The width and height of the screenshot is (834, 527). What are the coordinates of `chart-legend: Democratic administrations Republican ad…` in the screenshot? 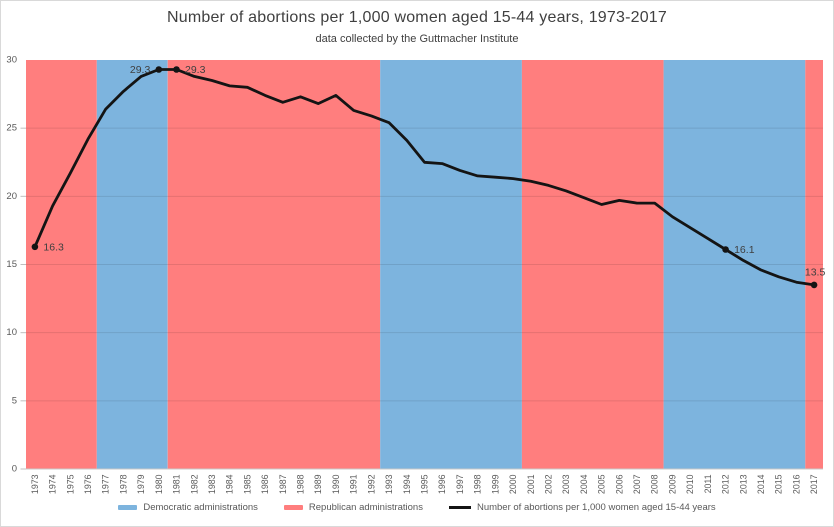 It's located at (417, 507).